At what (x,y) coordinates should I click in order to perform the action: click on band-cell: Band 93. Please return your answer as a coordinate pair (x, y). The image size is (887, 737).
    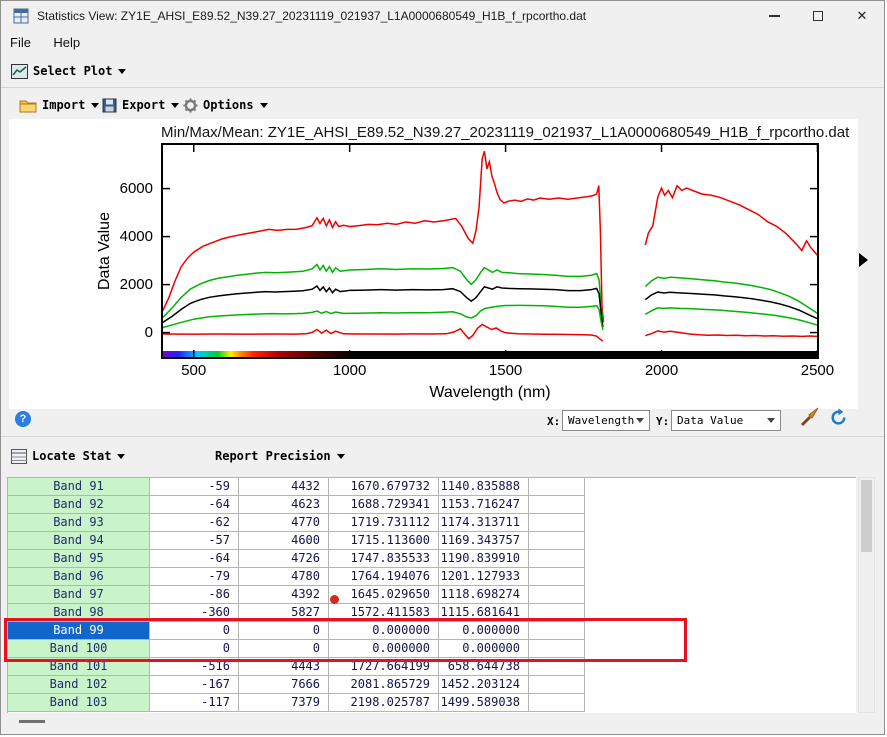
    Looking at the image, I should click on (79, 523).